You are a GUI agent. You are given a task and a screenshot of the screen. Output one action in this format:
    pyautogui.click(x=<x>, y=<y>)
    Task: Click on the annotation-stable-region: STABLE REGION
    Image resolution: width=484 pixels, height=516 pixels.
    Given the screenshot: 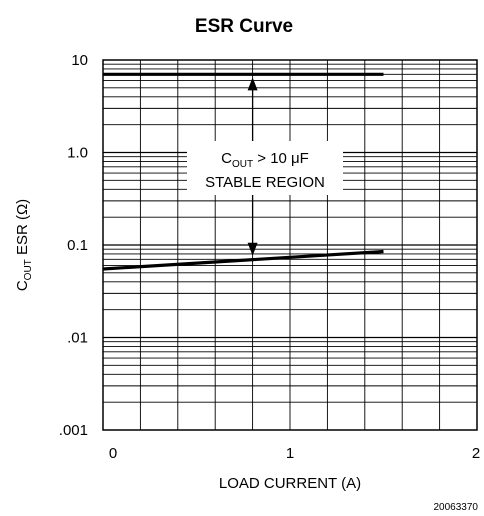 What is the action you would take?
    pyautogui.click(x=265, y=182)
    